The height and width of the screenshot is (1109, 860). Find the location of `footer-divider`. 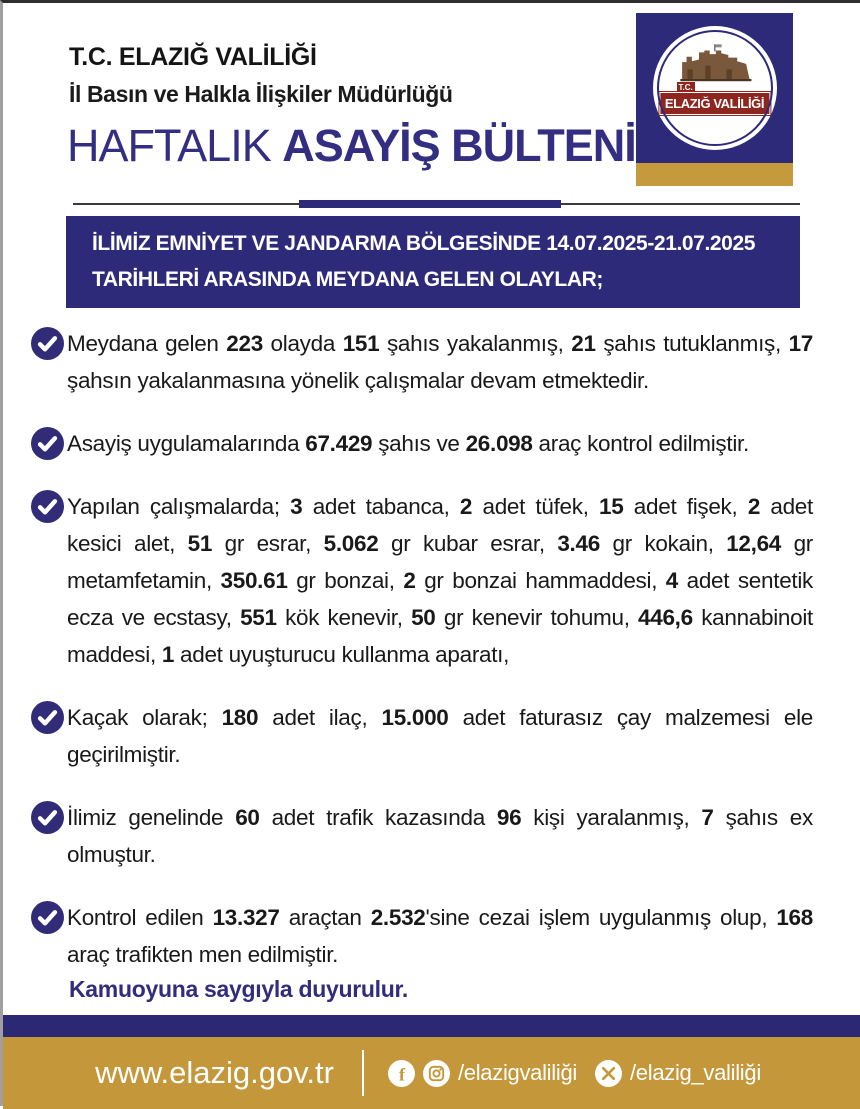

footer-divider is located at coordinates (362, 1073).